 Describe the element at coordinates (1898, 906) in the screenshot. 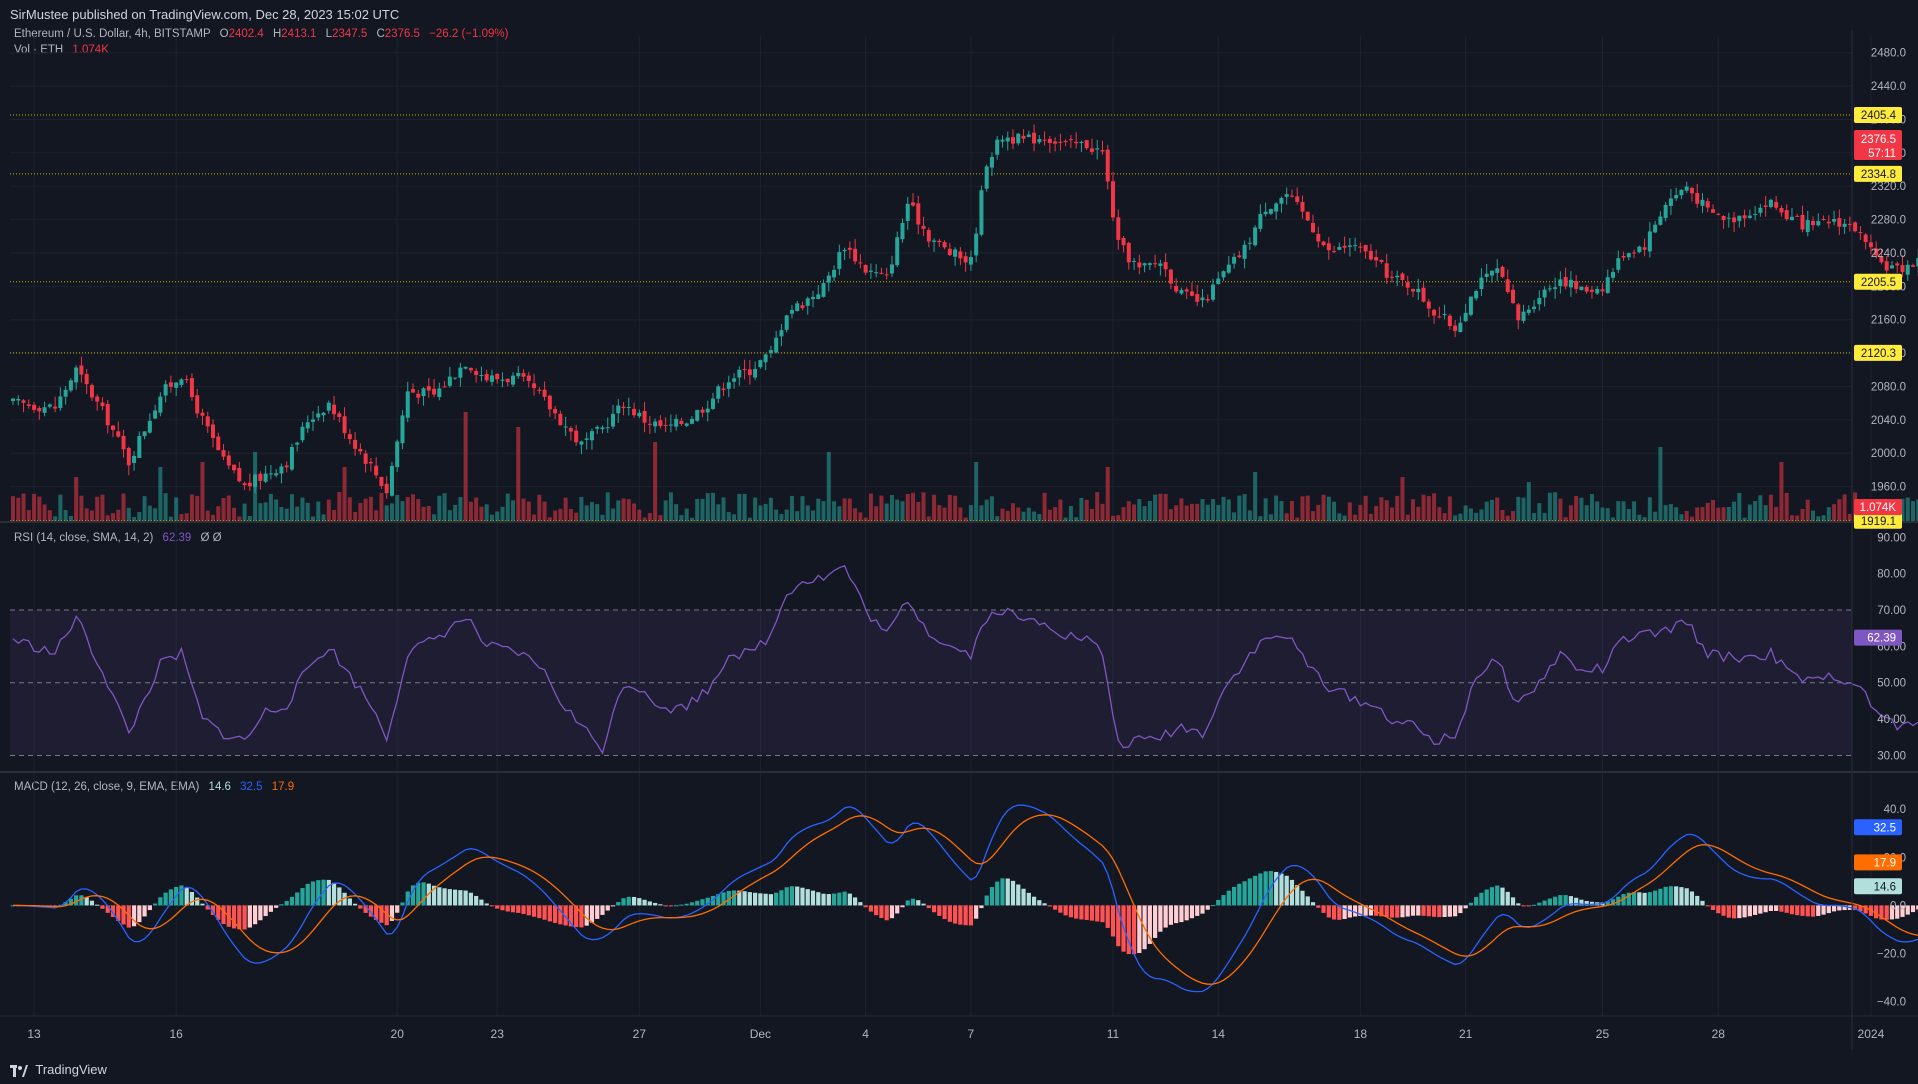

I see `macd-tick-label: 0.0` at that location.